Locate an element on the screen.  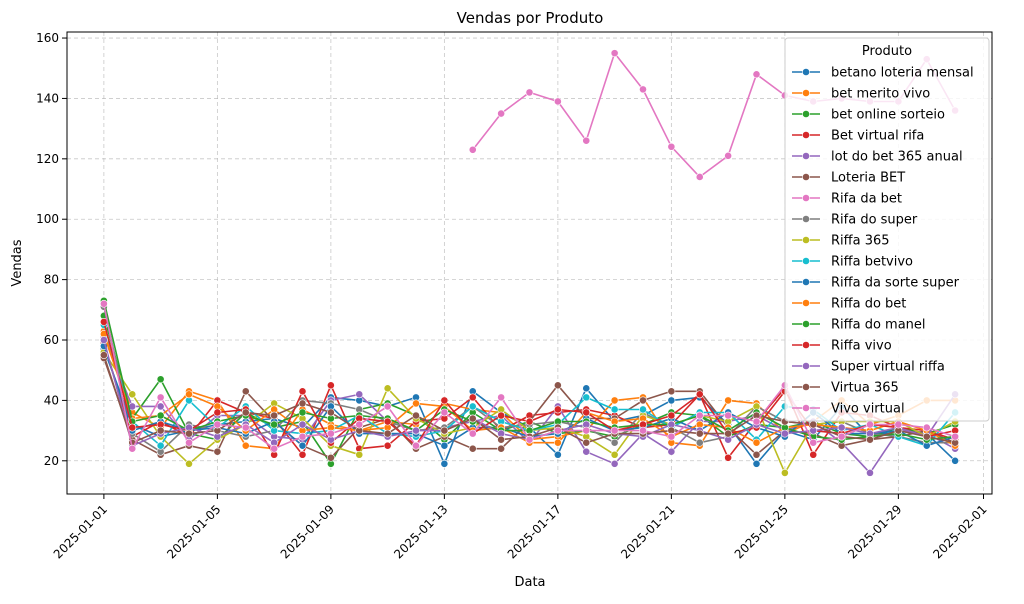
x-tick-label: 2025-01-01 is located at coordinates (80, 531).